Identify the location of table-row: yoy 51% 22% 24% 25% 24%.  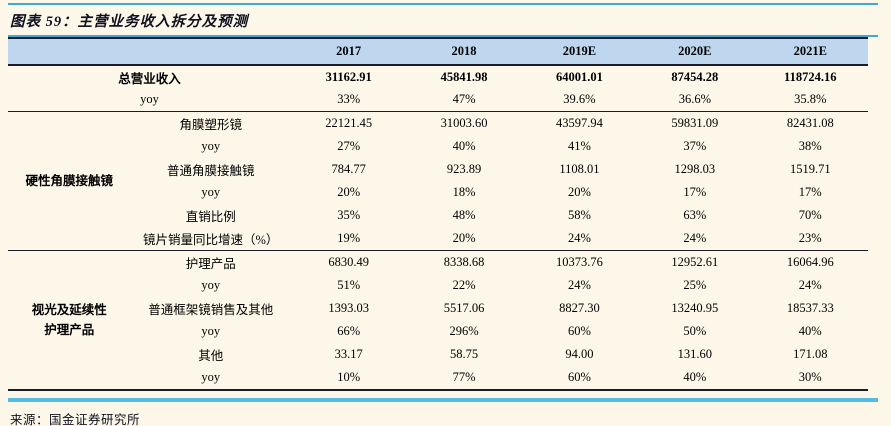
(438, 285).